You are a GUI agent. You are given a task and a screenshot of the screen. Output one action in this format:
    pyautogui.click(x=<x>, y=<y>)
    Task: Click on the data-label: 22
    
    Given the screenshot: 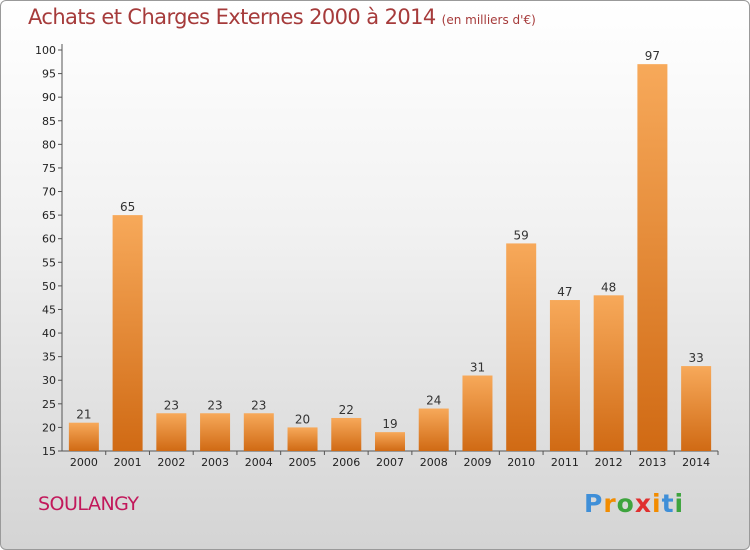 What is the action you would take?
    pyautogui.click(x=346, y=410)
    